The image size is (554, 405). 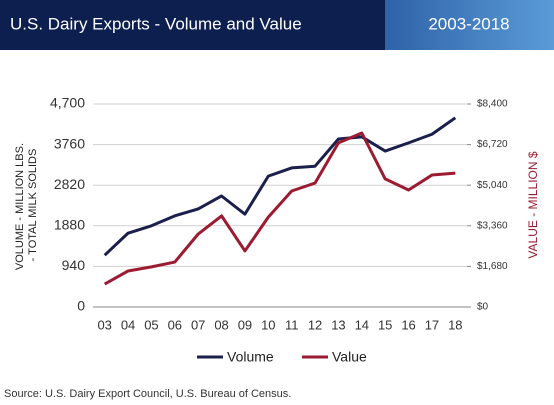 What do you see at coordinates (533, 204) in the screenshot?
I see `y2-axis-title: VALUE - MILLION $` at bounding box center [533, 204].